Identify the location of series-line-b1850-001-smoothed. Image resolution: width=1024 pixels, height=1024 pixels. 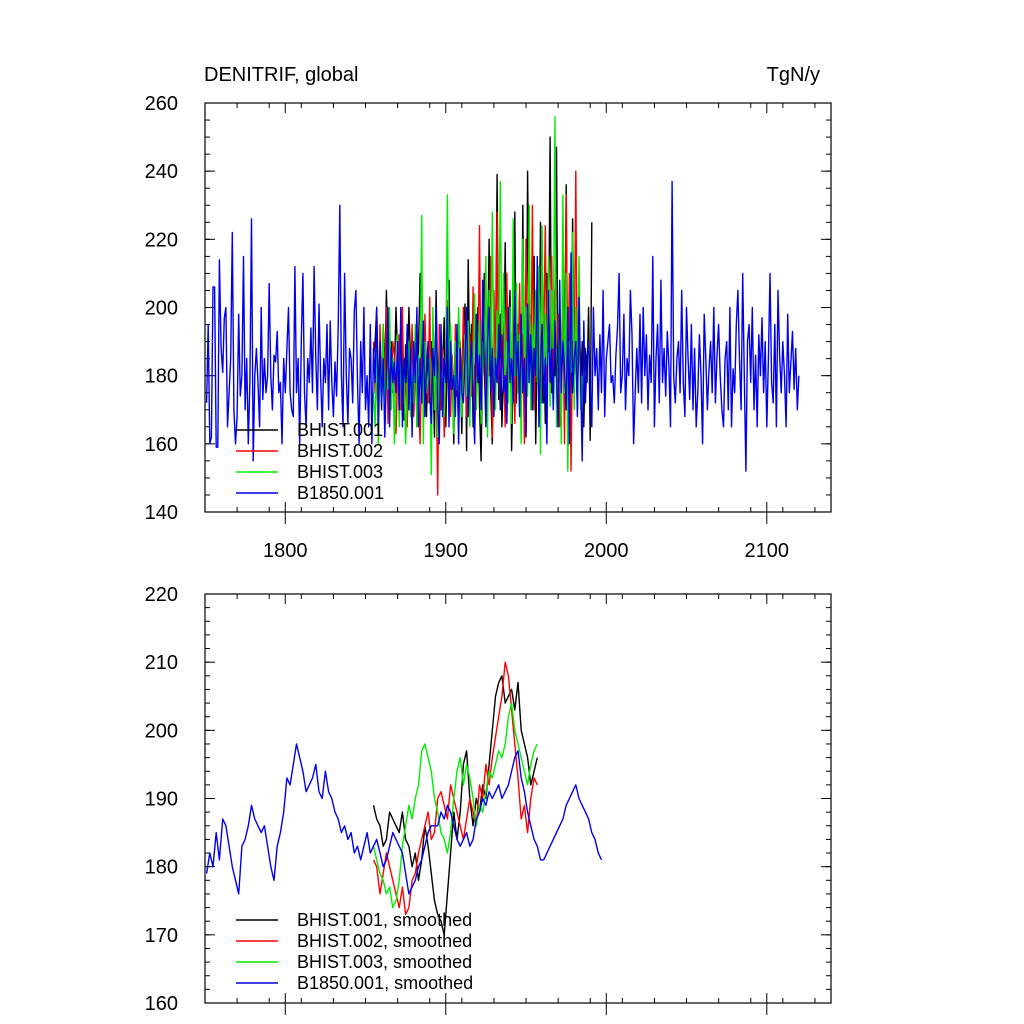
(404, 819).